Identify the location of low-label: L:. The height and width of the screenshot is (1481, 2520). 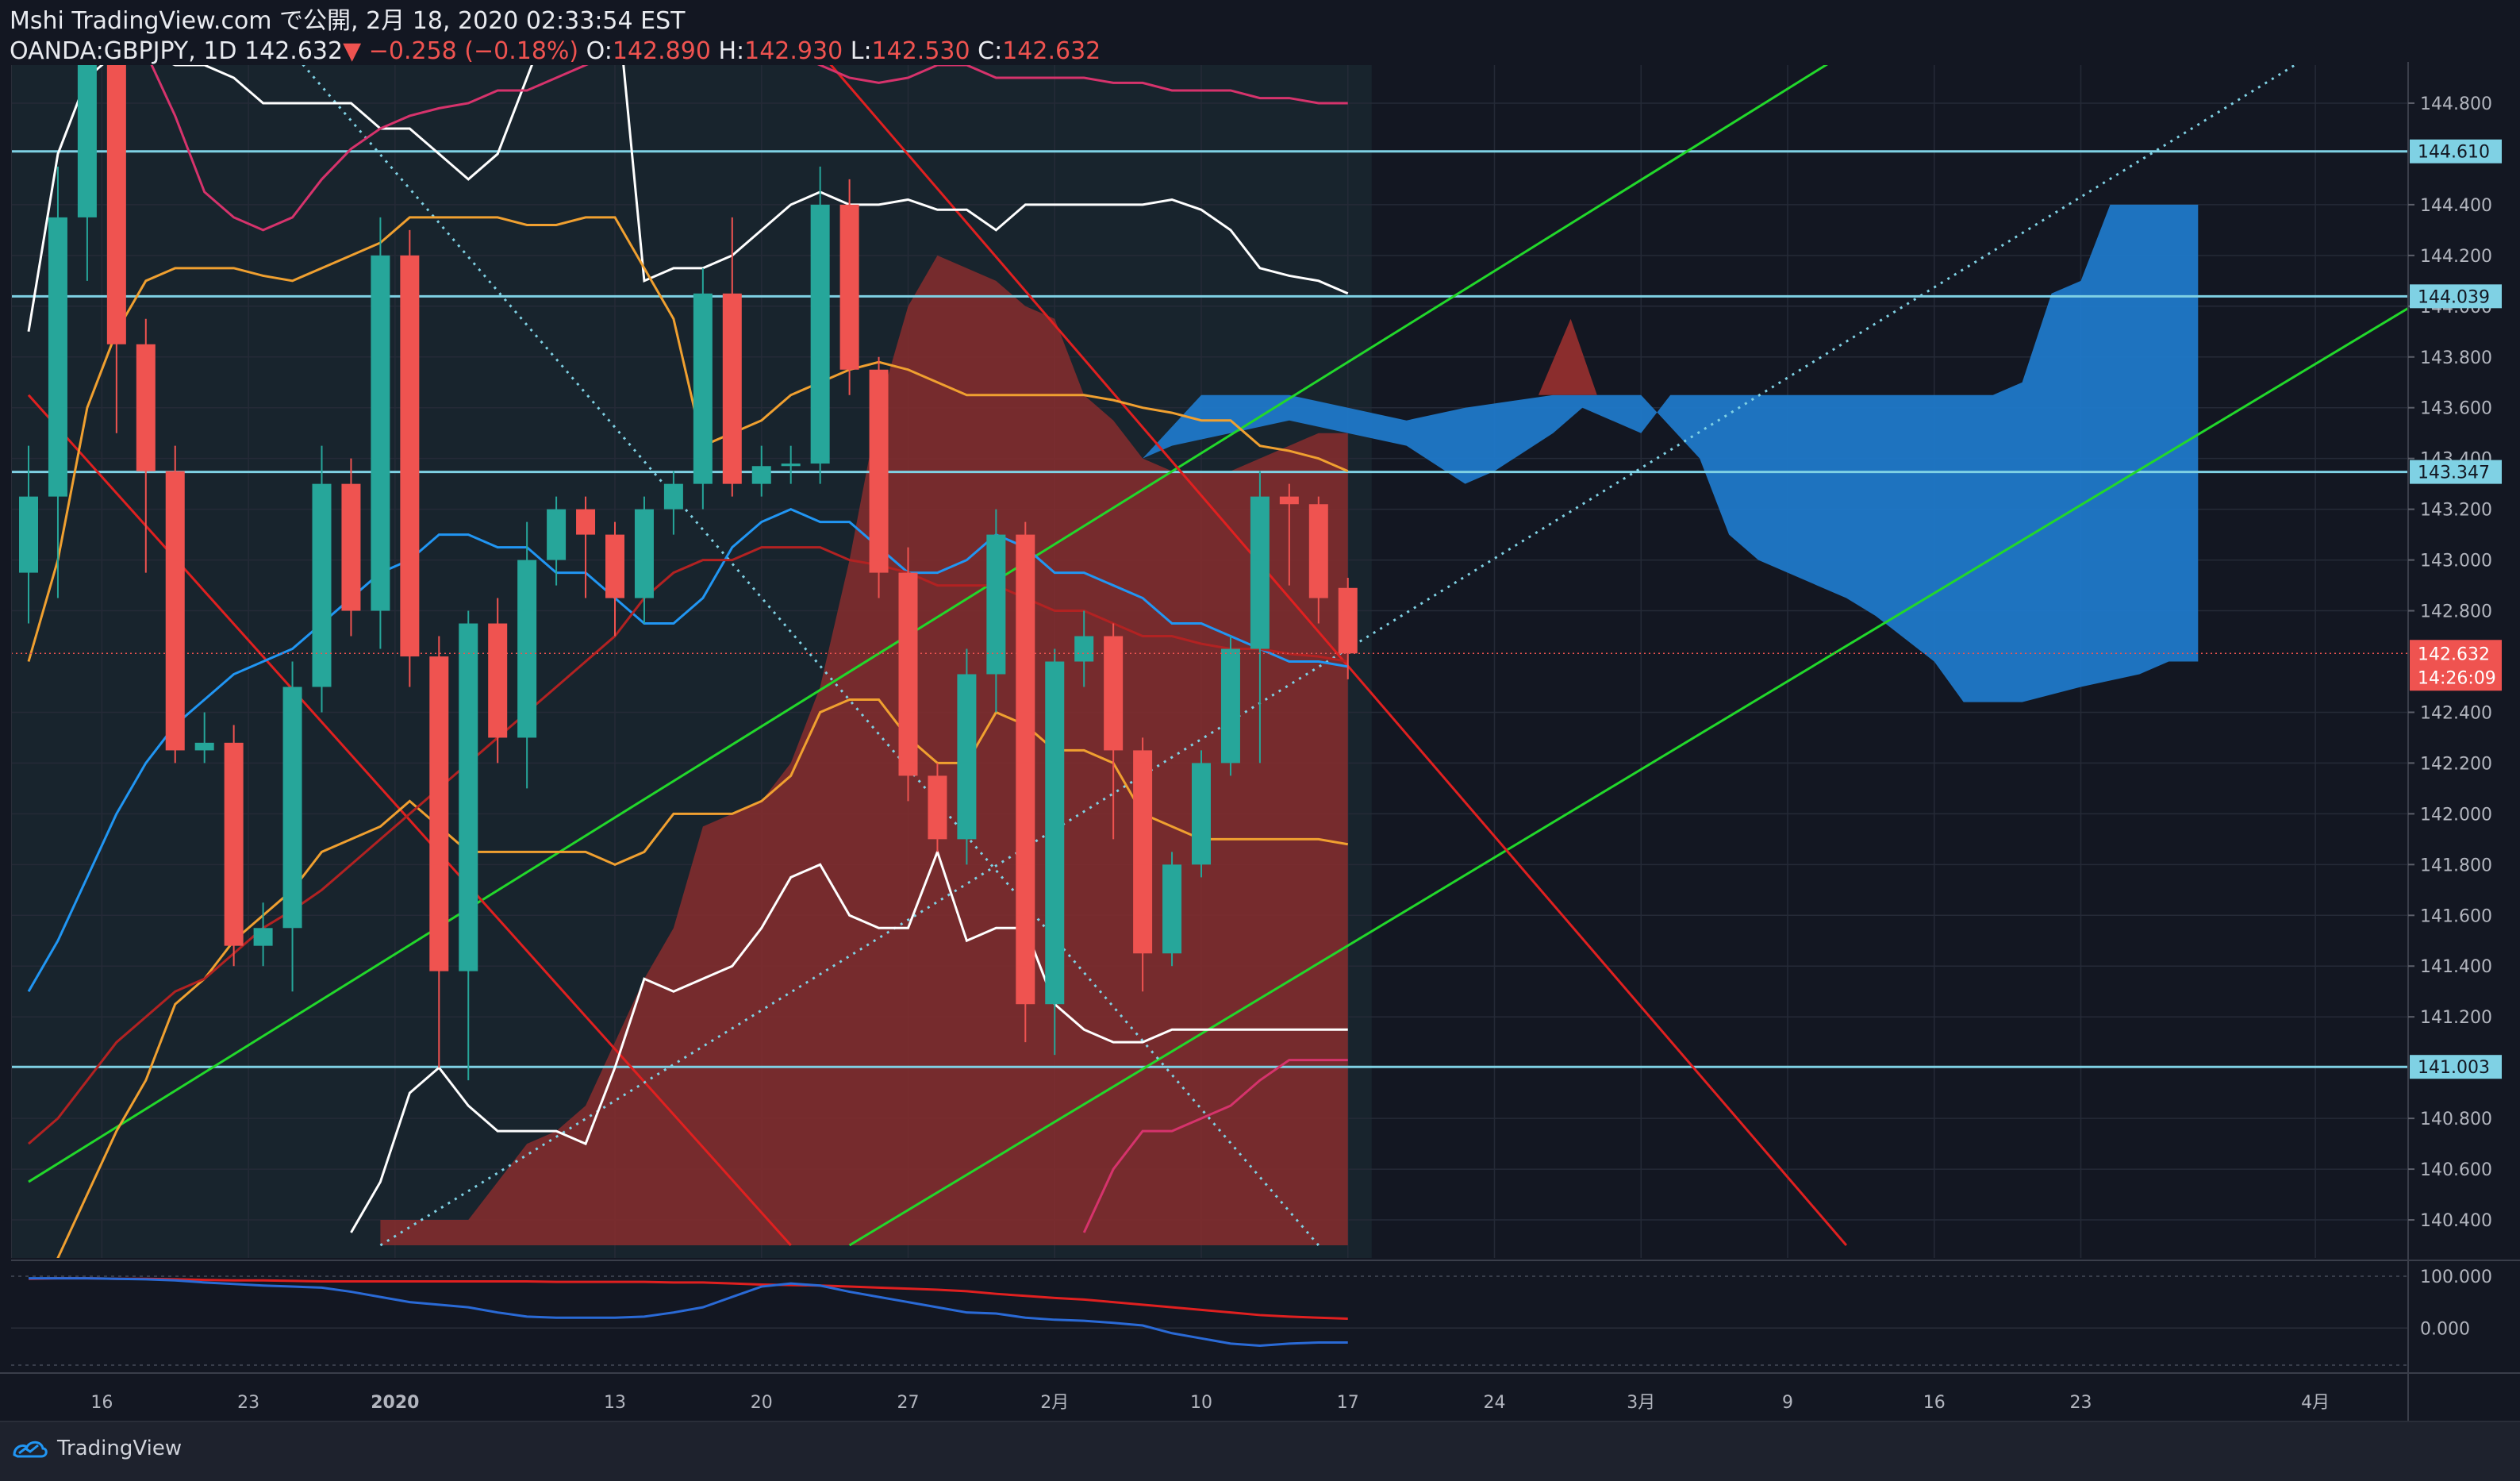
(857, 51).